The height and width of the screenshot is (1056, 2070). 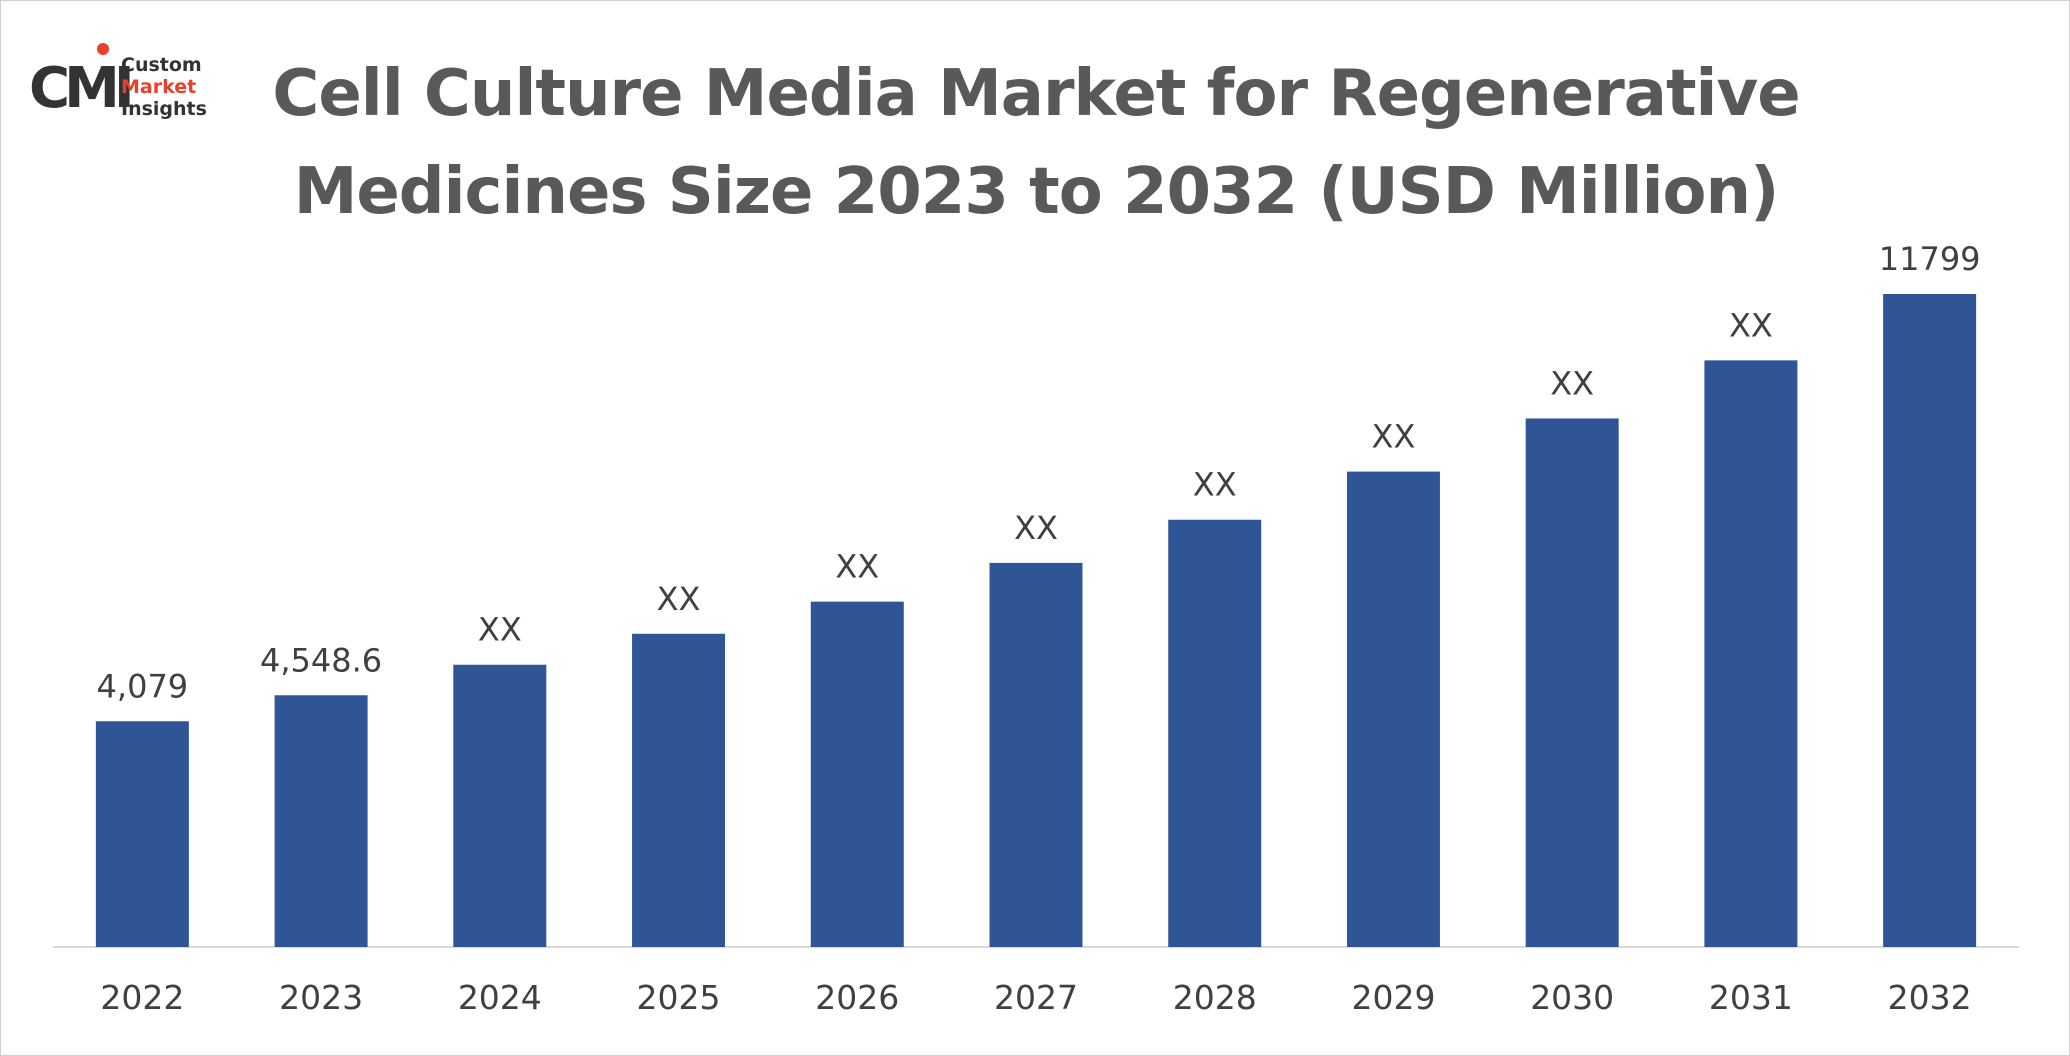 I want to click on data-label-2030: XX, so click(x=1572, y=383).